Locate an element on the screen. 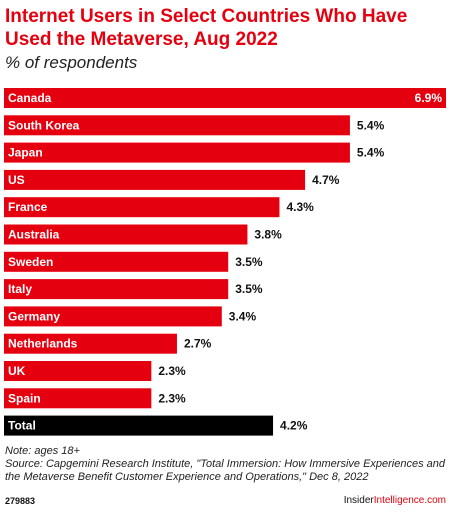  bar-south-korea is located at coordinates (177, 125).